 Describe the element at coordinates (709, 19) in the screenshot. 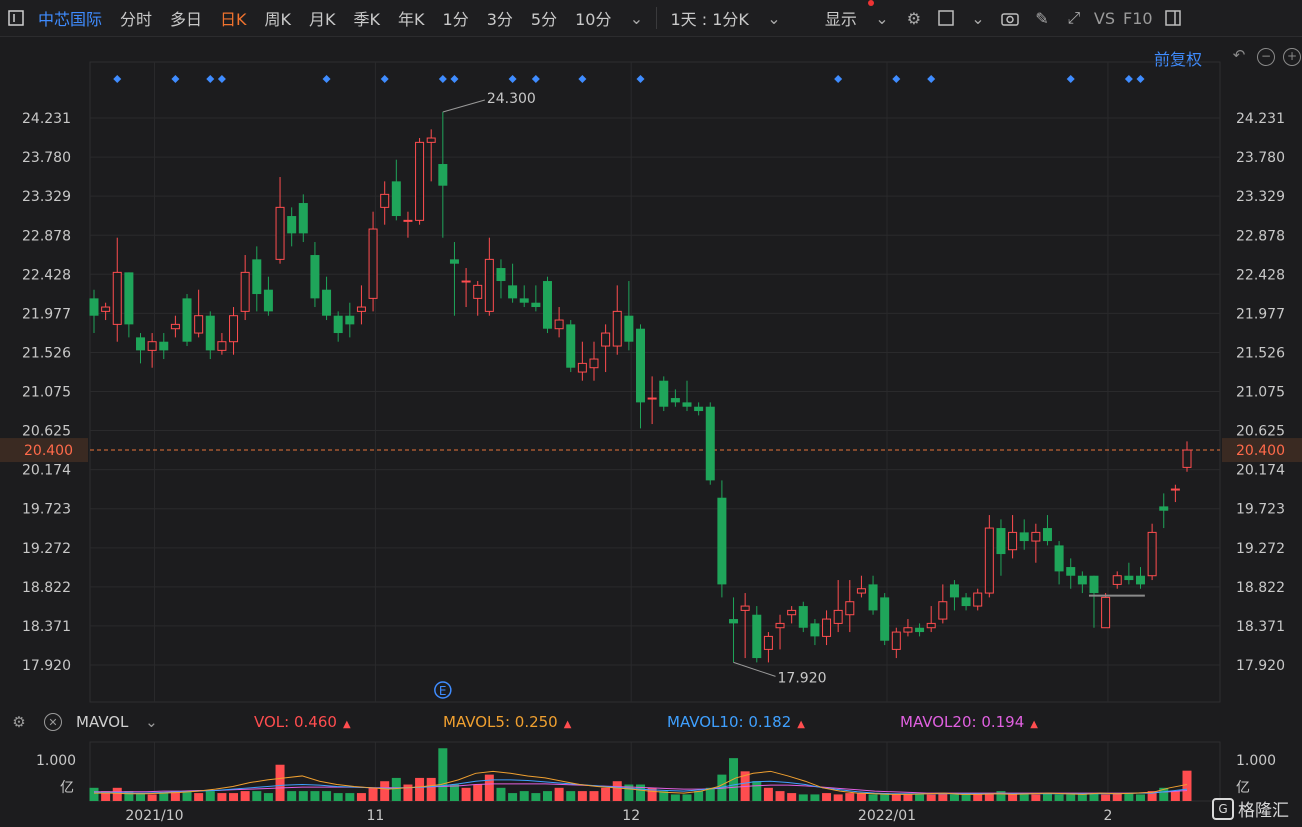

I see `period-select: 1天 : 1分K` at that location.